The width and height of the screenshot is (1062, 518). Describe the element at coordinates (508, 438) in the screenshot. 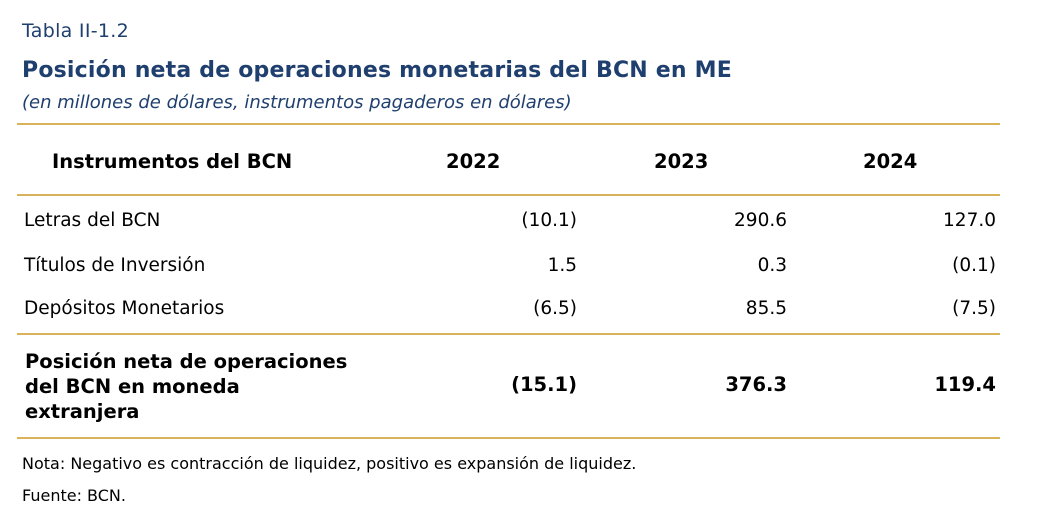

I see `bottom-rule` at that location.